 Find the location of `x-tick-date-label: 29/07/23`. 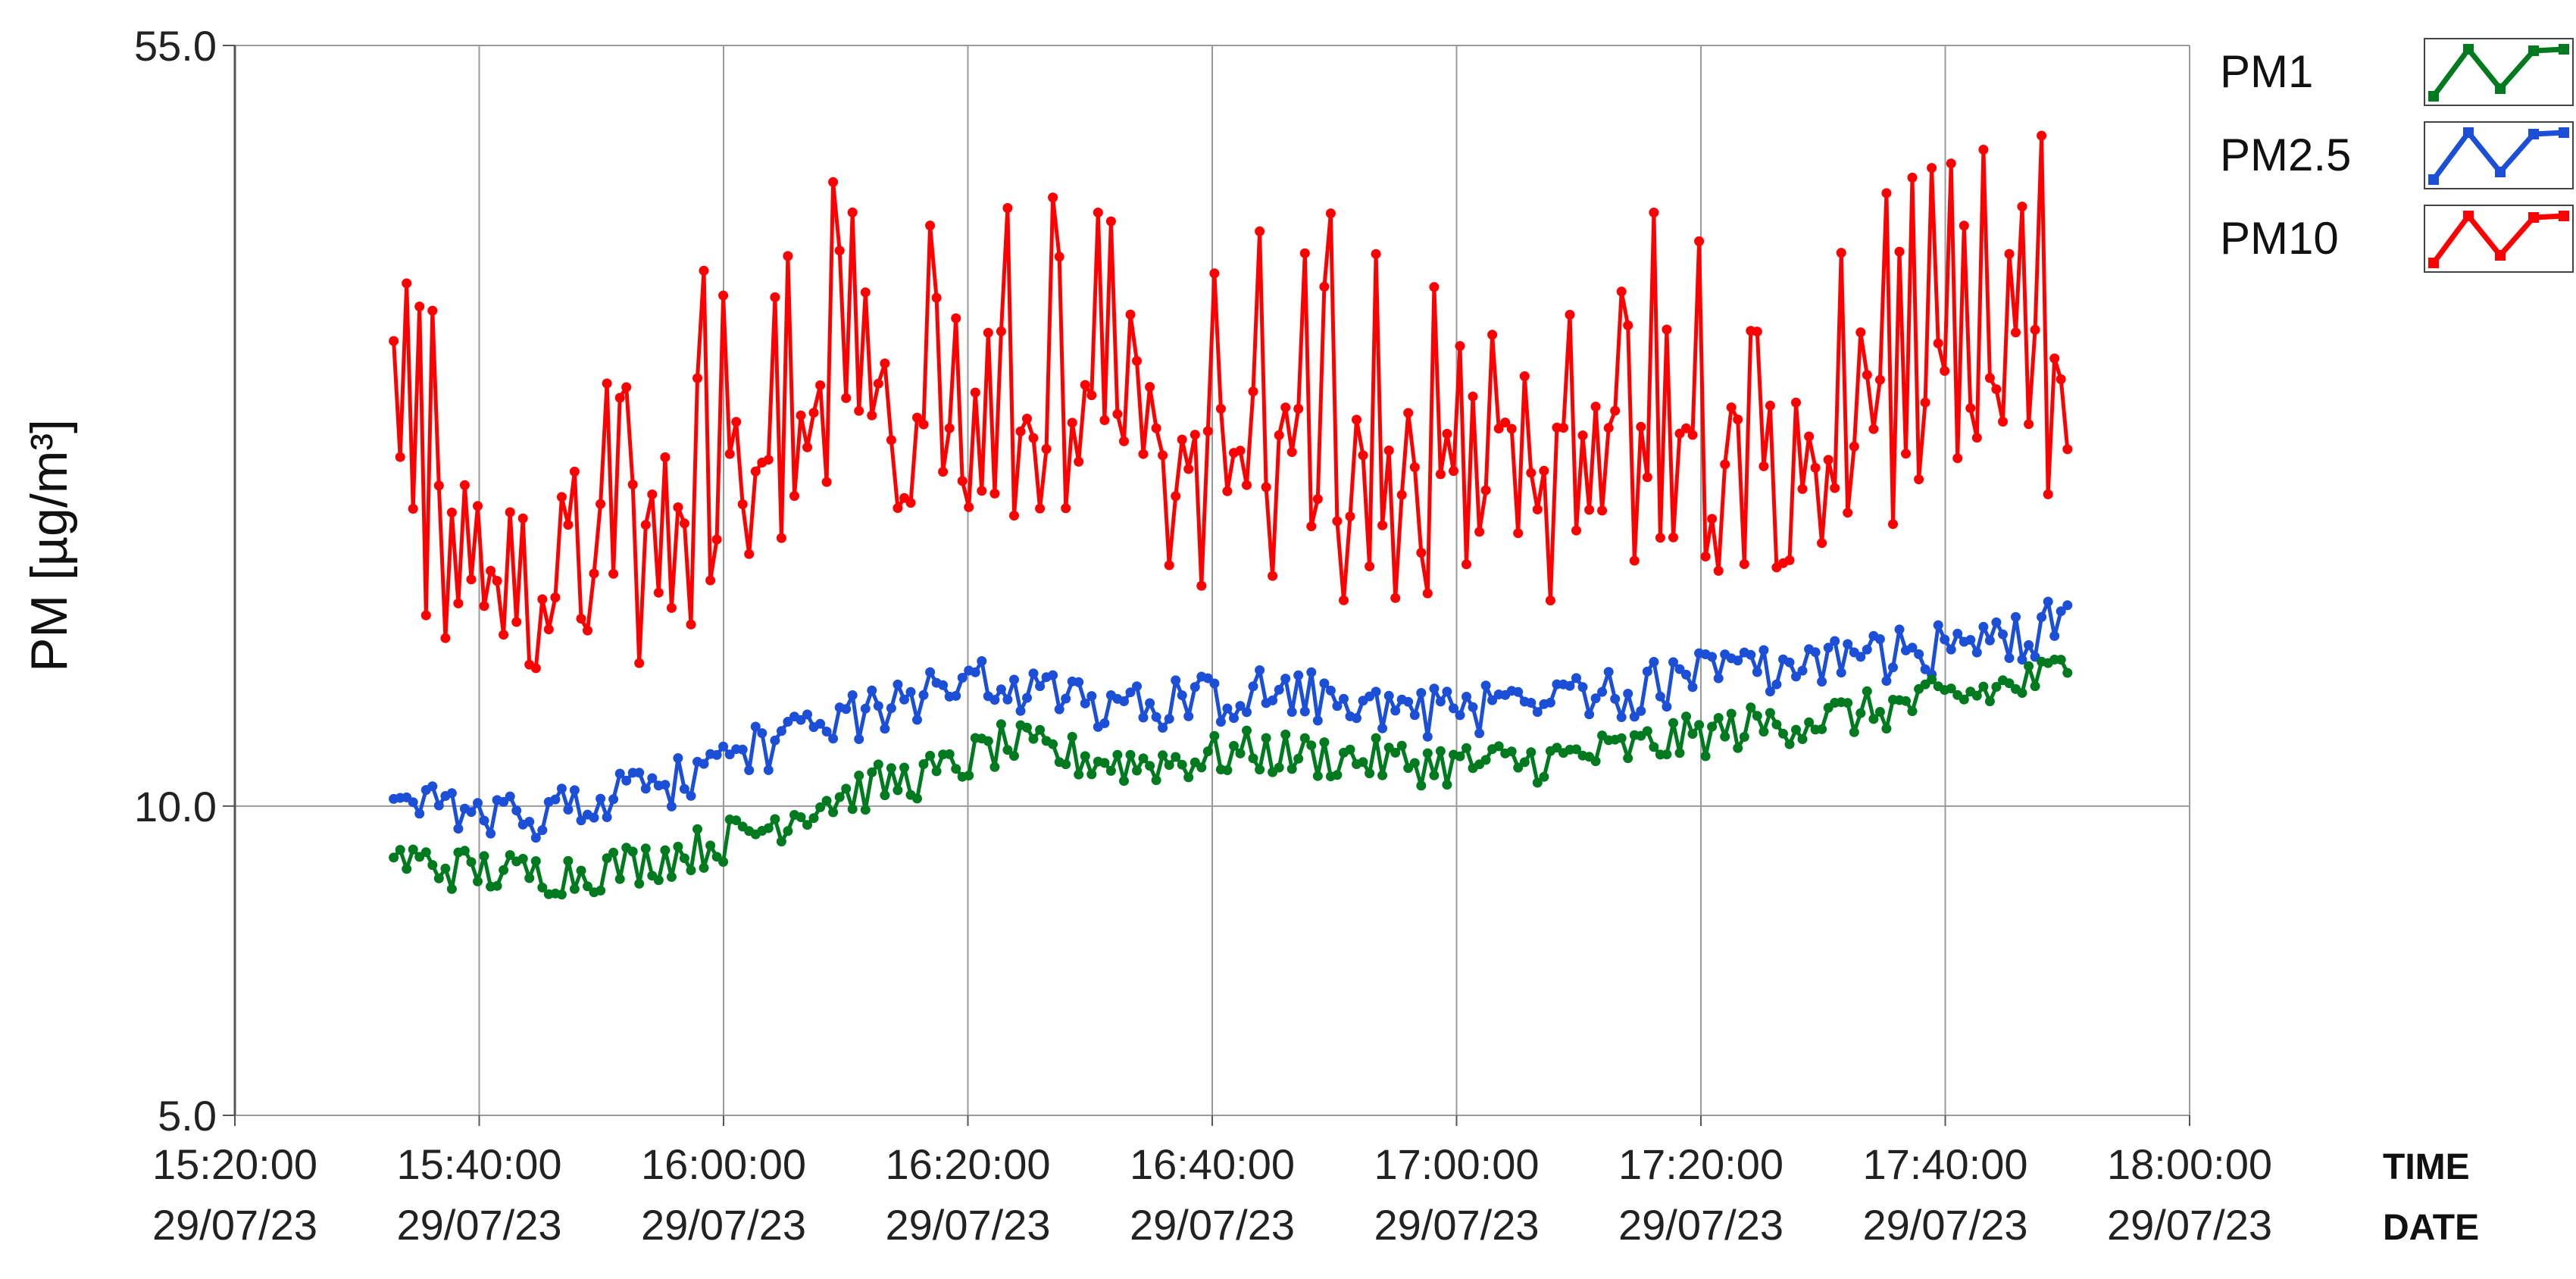

x-tick-date-label: 29/07/23 is located at coordinates (480, 1225).